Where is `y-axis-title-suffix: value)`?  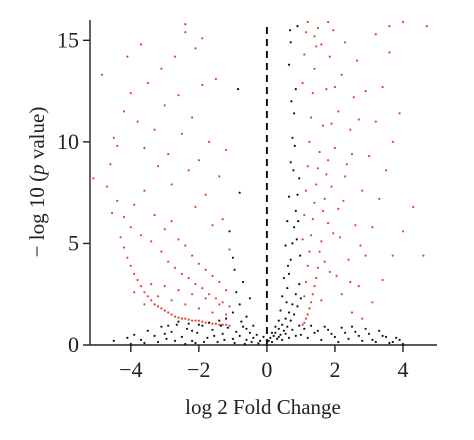 y-axis-title-suffix: value) is located at coordinates (37, 136).